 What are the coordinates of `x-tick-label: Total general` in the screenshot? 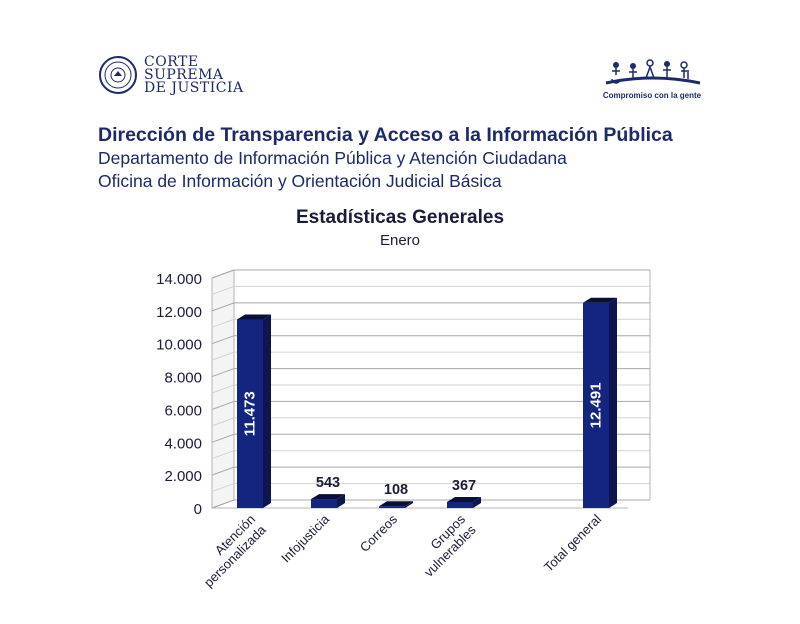 It's located at (572, 542).